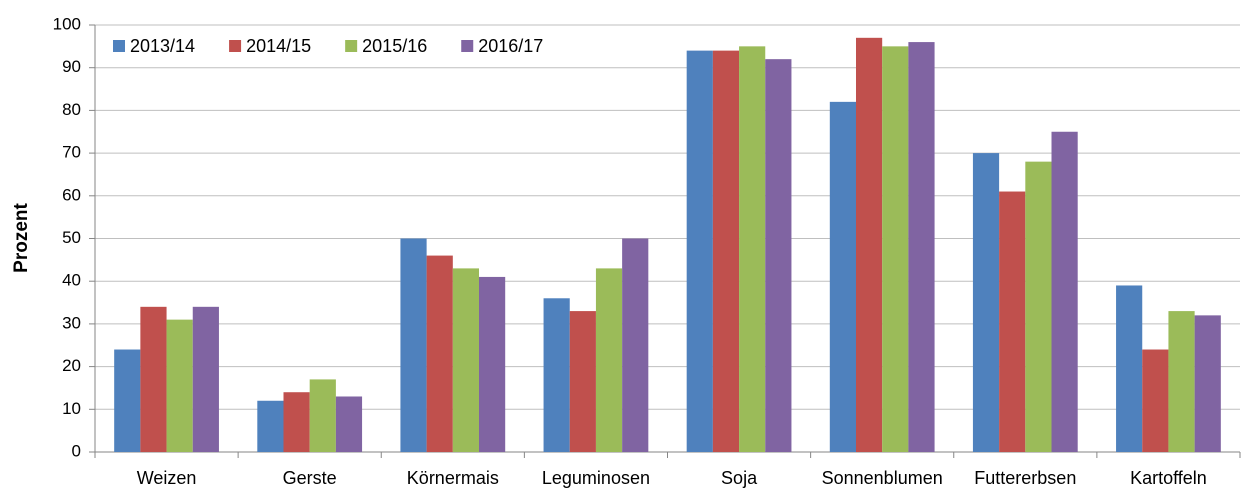 Image resolution: width=1243 pixels, height=491 pixels. I want to click on legend-label: 2015/16, so click(394, 46).